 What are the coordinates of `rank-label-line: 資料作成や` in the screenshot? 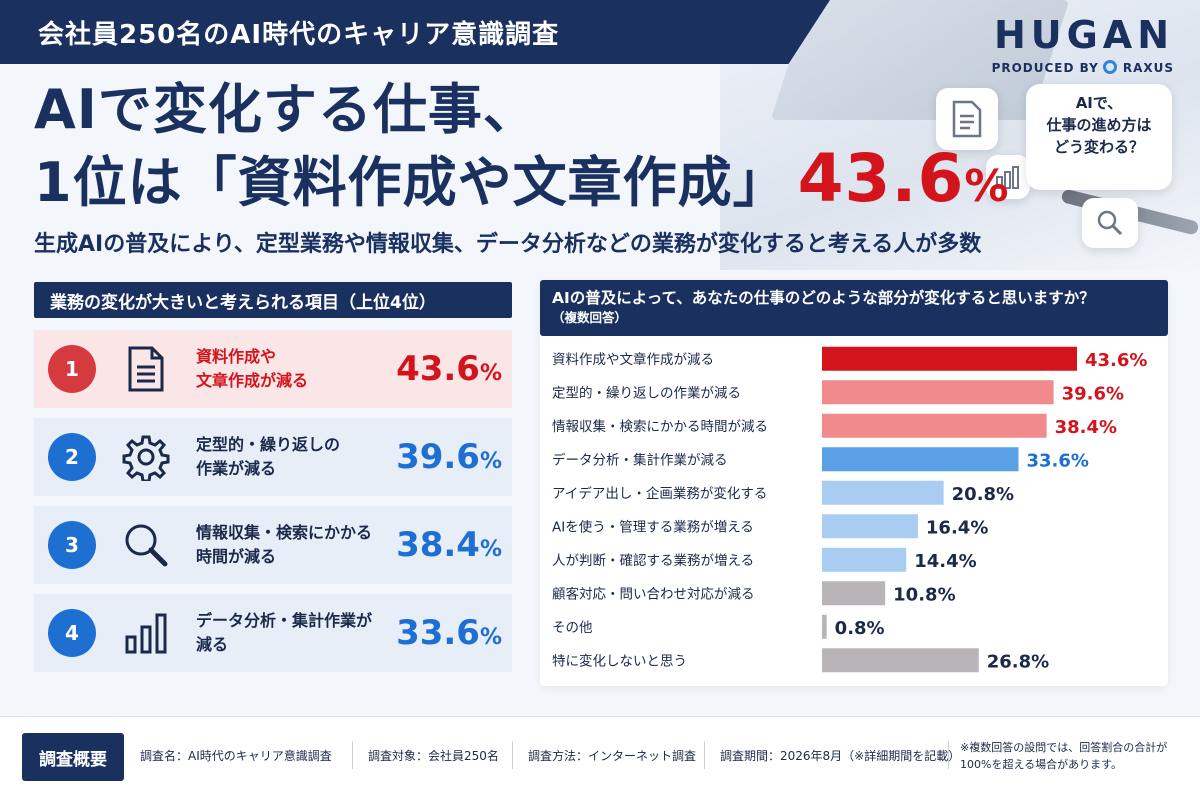 It's located at (236, 356).